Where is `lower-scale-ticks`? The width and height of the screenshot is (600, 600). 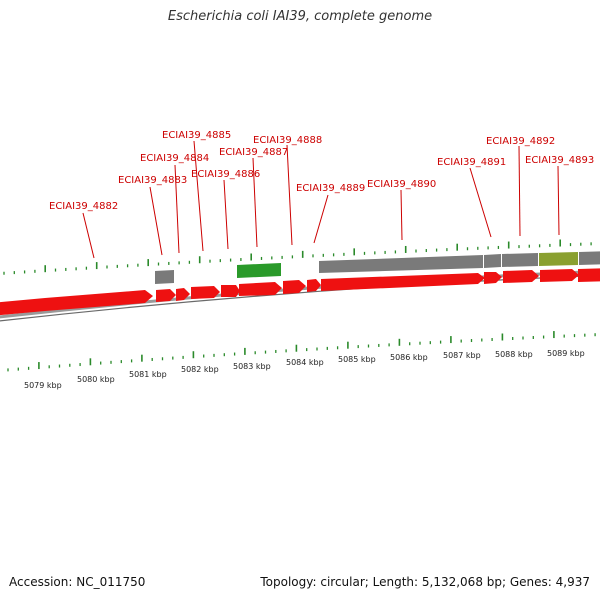 lower-scale-ticks is located at coordinates (301, 351).